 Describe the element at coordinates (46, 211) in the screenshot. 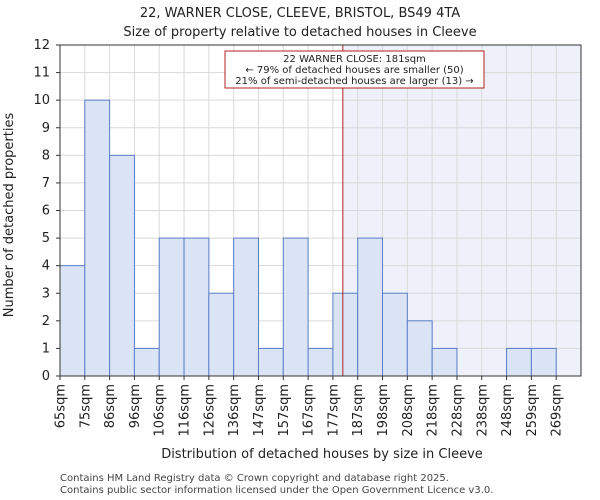

I see `y-tick-label: 6` at that location.